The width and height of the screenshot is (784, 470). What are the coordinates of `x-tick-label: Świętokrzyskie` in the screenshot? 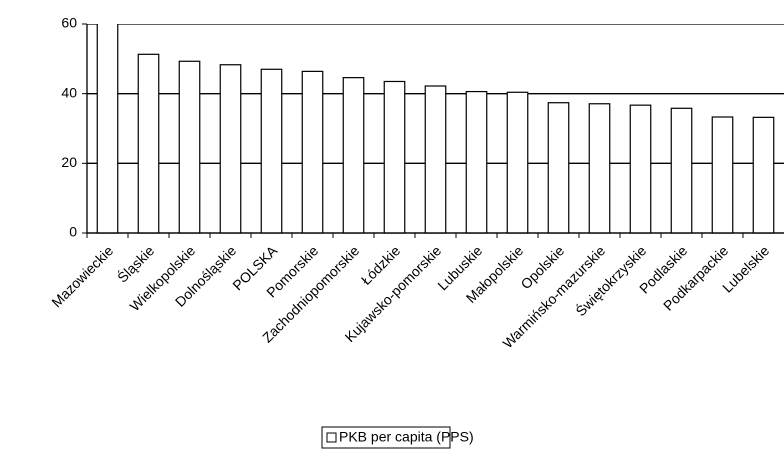 It's located at (611, 281).